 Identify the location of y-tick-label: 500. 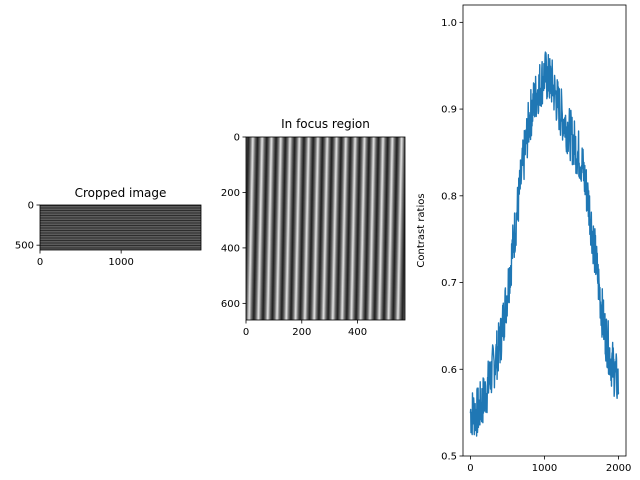
(24, 246).